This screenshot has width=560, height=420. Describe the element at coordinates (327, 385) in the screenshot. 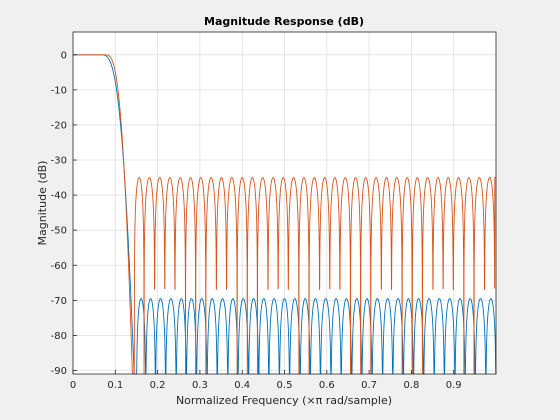

I see `x-tick-label: 0.6` at that location.